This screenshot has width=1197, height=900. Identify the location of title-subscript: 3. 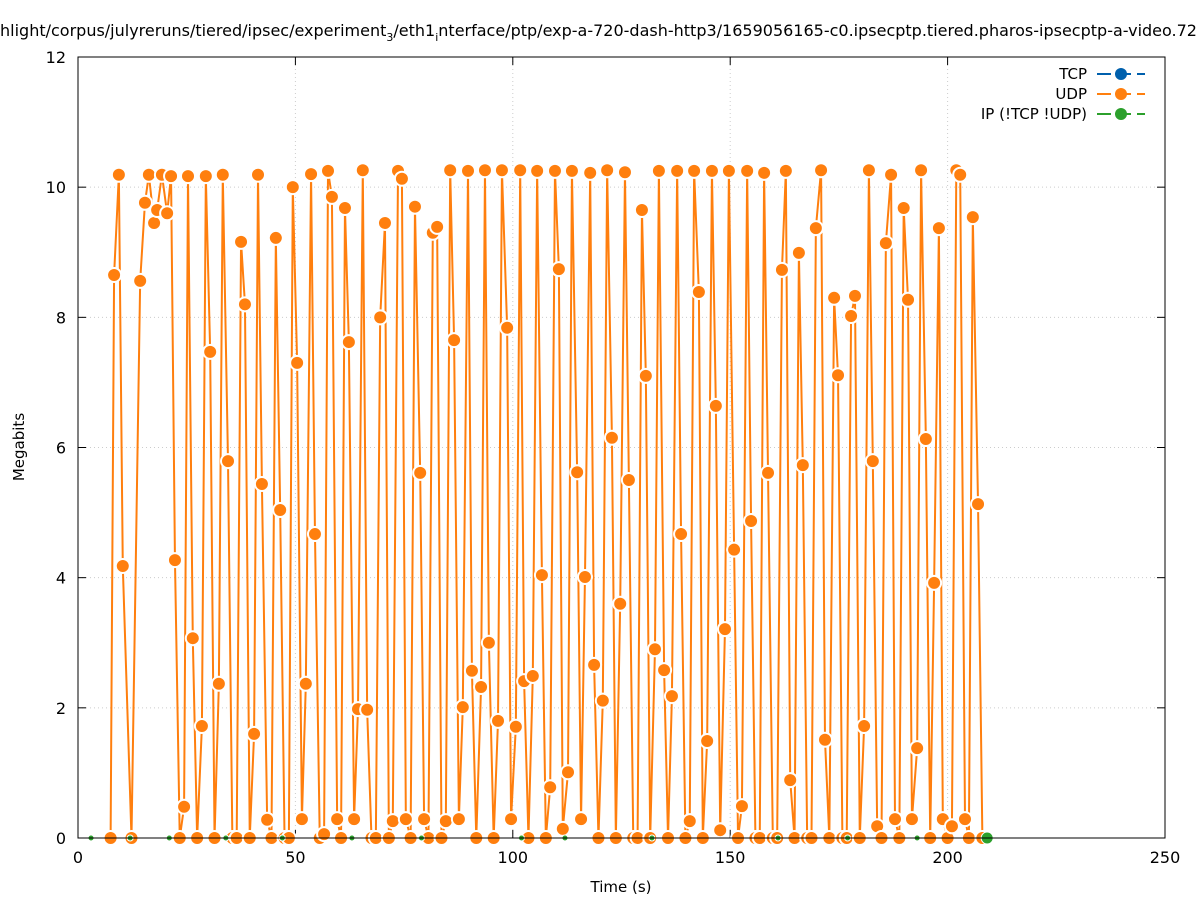
(389, 37).